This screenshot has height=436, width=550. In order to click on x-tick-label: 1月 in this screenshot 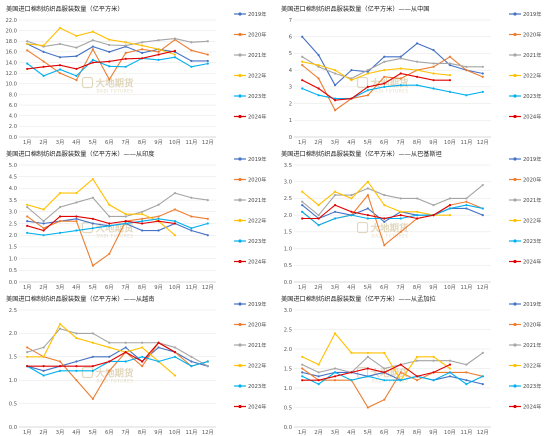, I will do `click(302, 287)`.